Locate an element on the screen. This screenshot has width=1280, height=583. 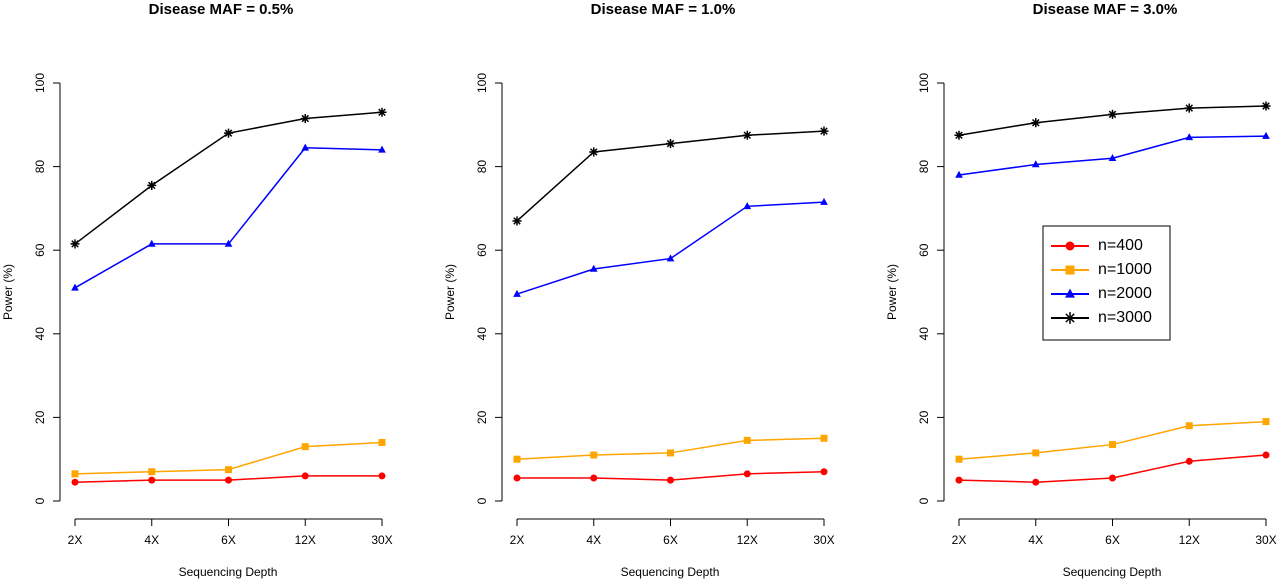
chart-title: Disease MAF = 0.5% is located at coordinates (221, 9).